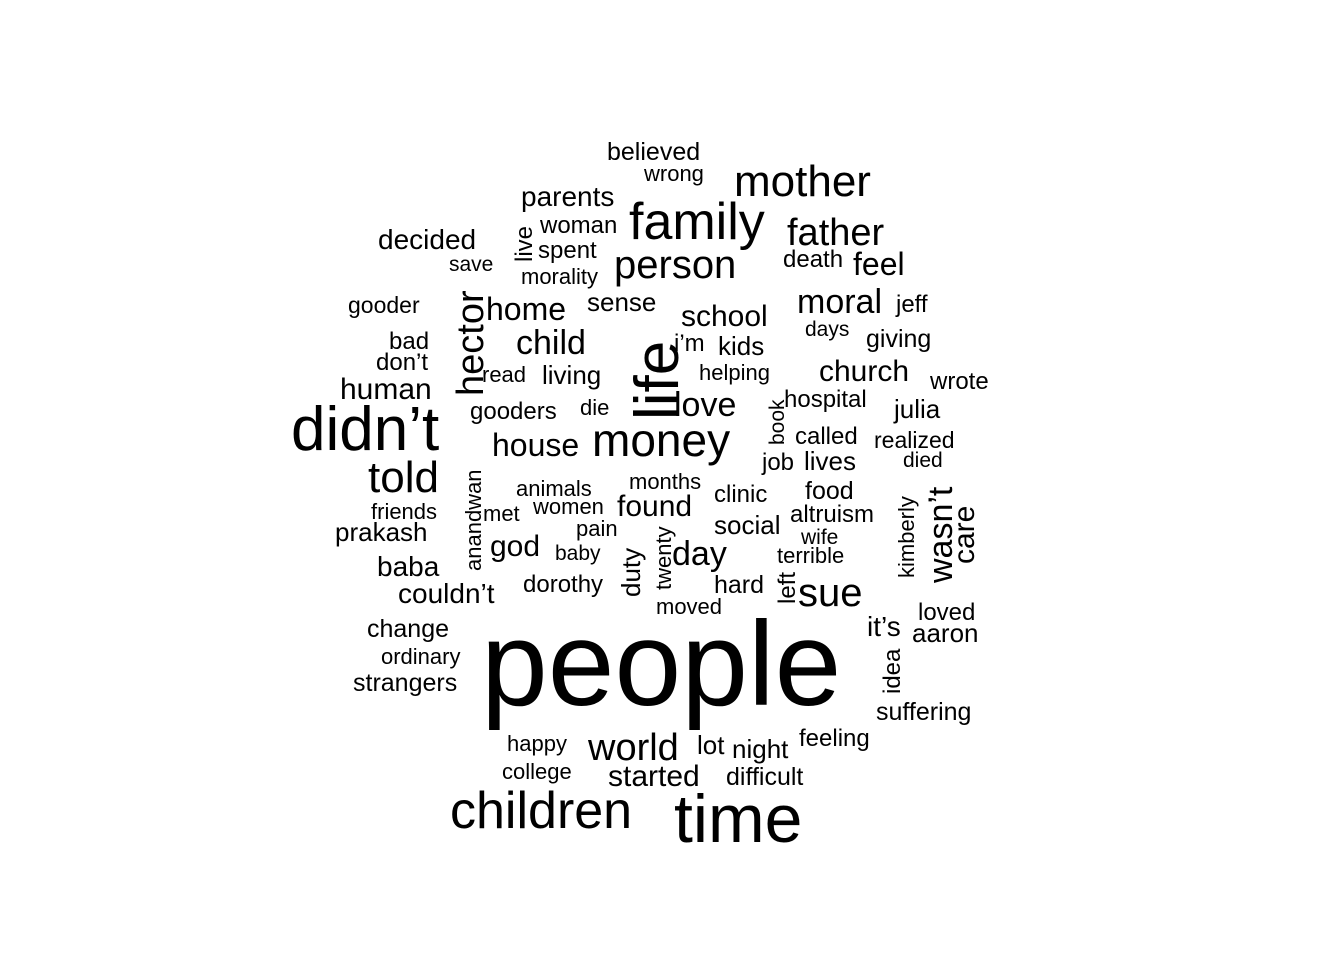  I want to click on word: animals, so click(554, 488).